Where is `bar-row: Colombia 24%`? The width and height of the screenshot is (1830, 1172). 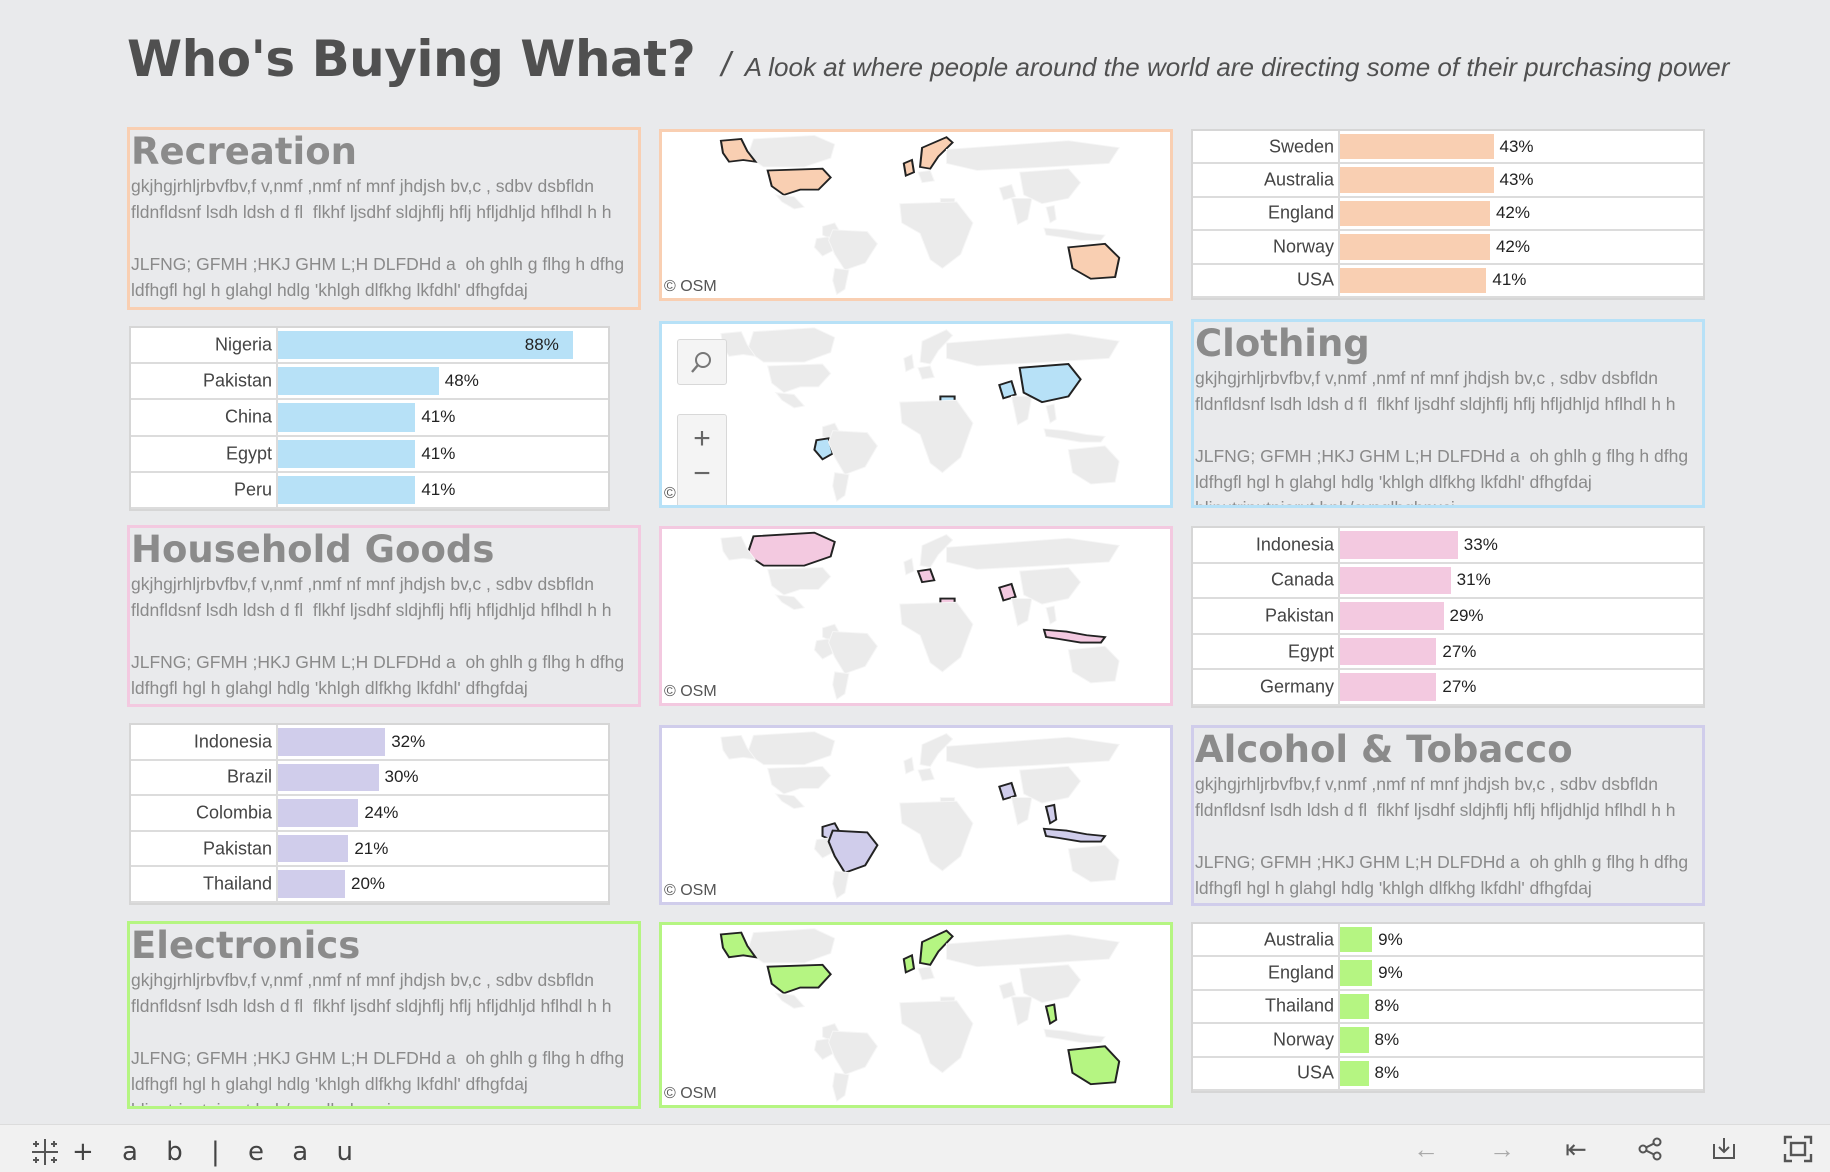
bar-row: Colombia 24% is located at coordinates (369, 814).